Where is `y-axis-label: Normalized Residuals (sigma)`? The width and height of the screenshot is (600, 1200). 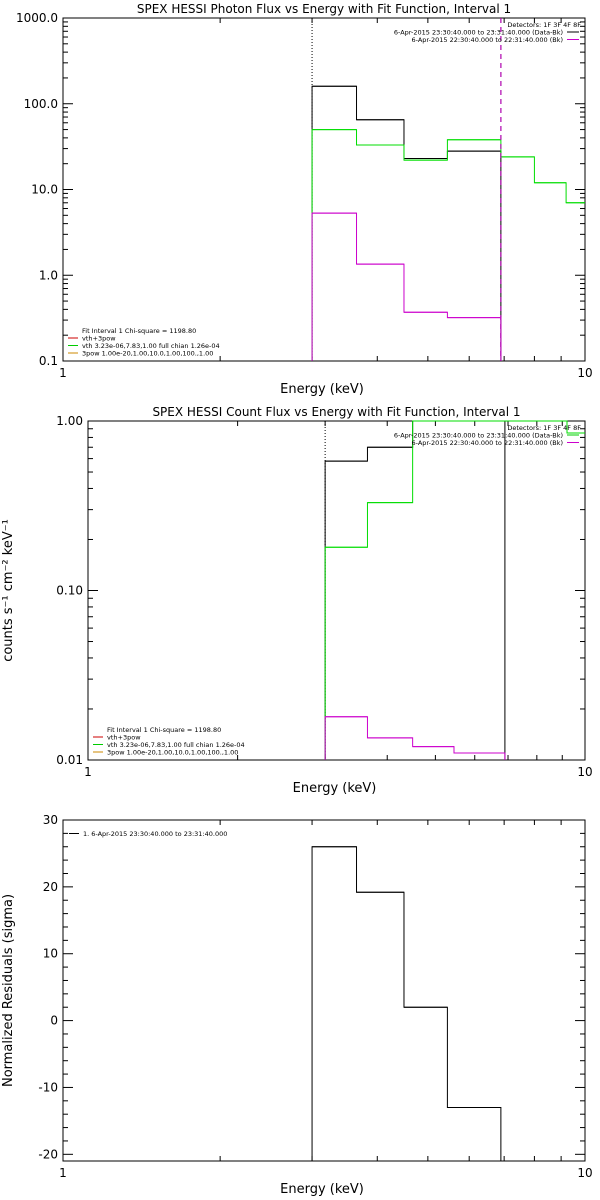
y-axis-label: Normalized Residuals (sigma) is located at coordinates (8, 990).